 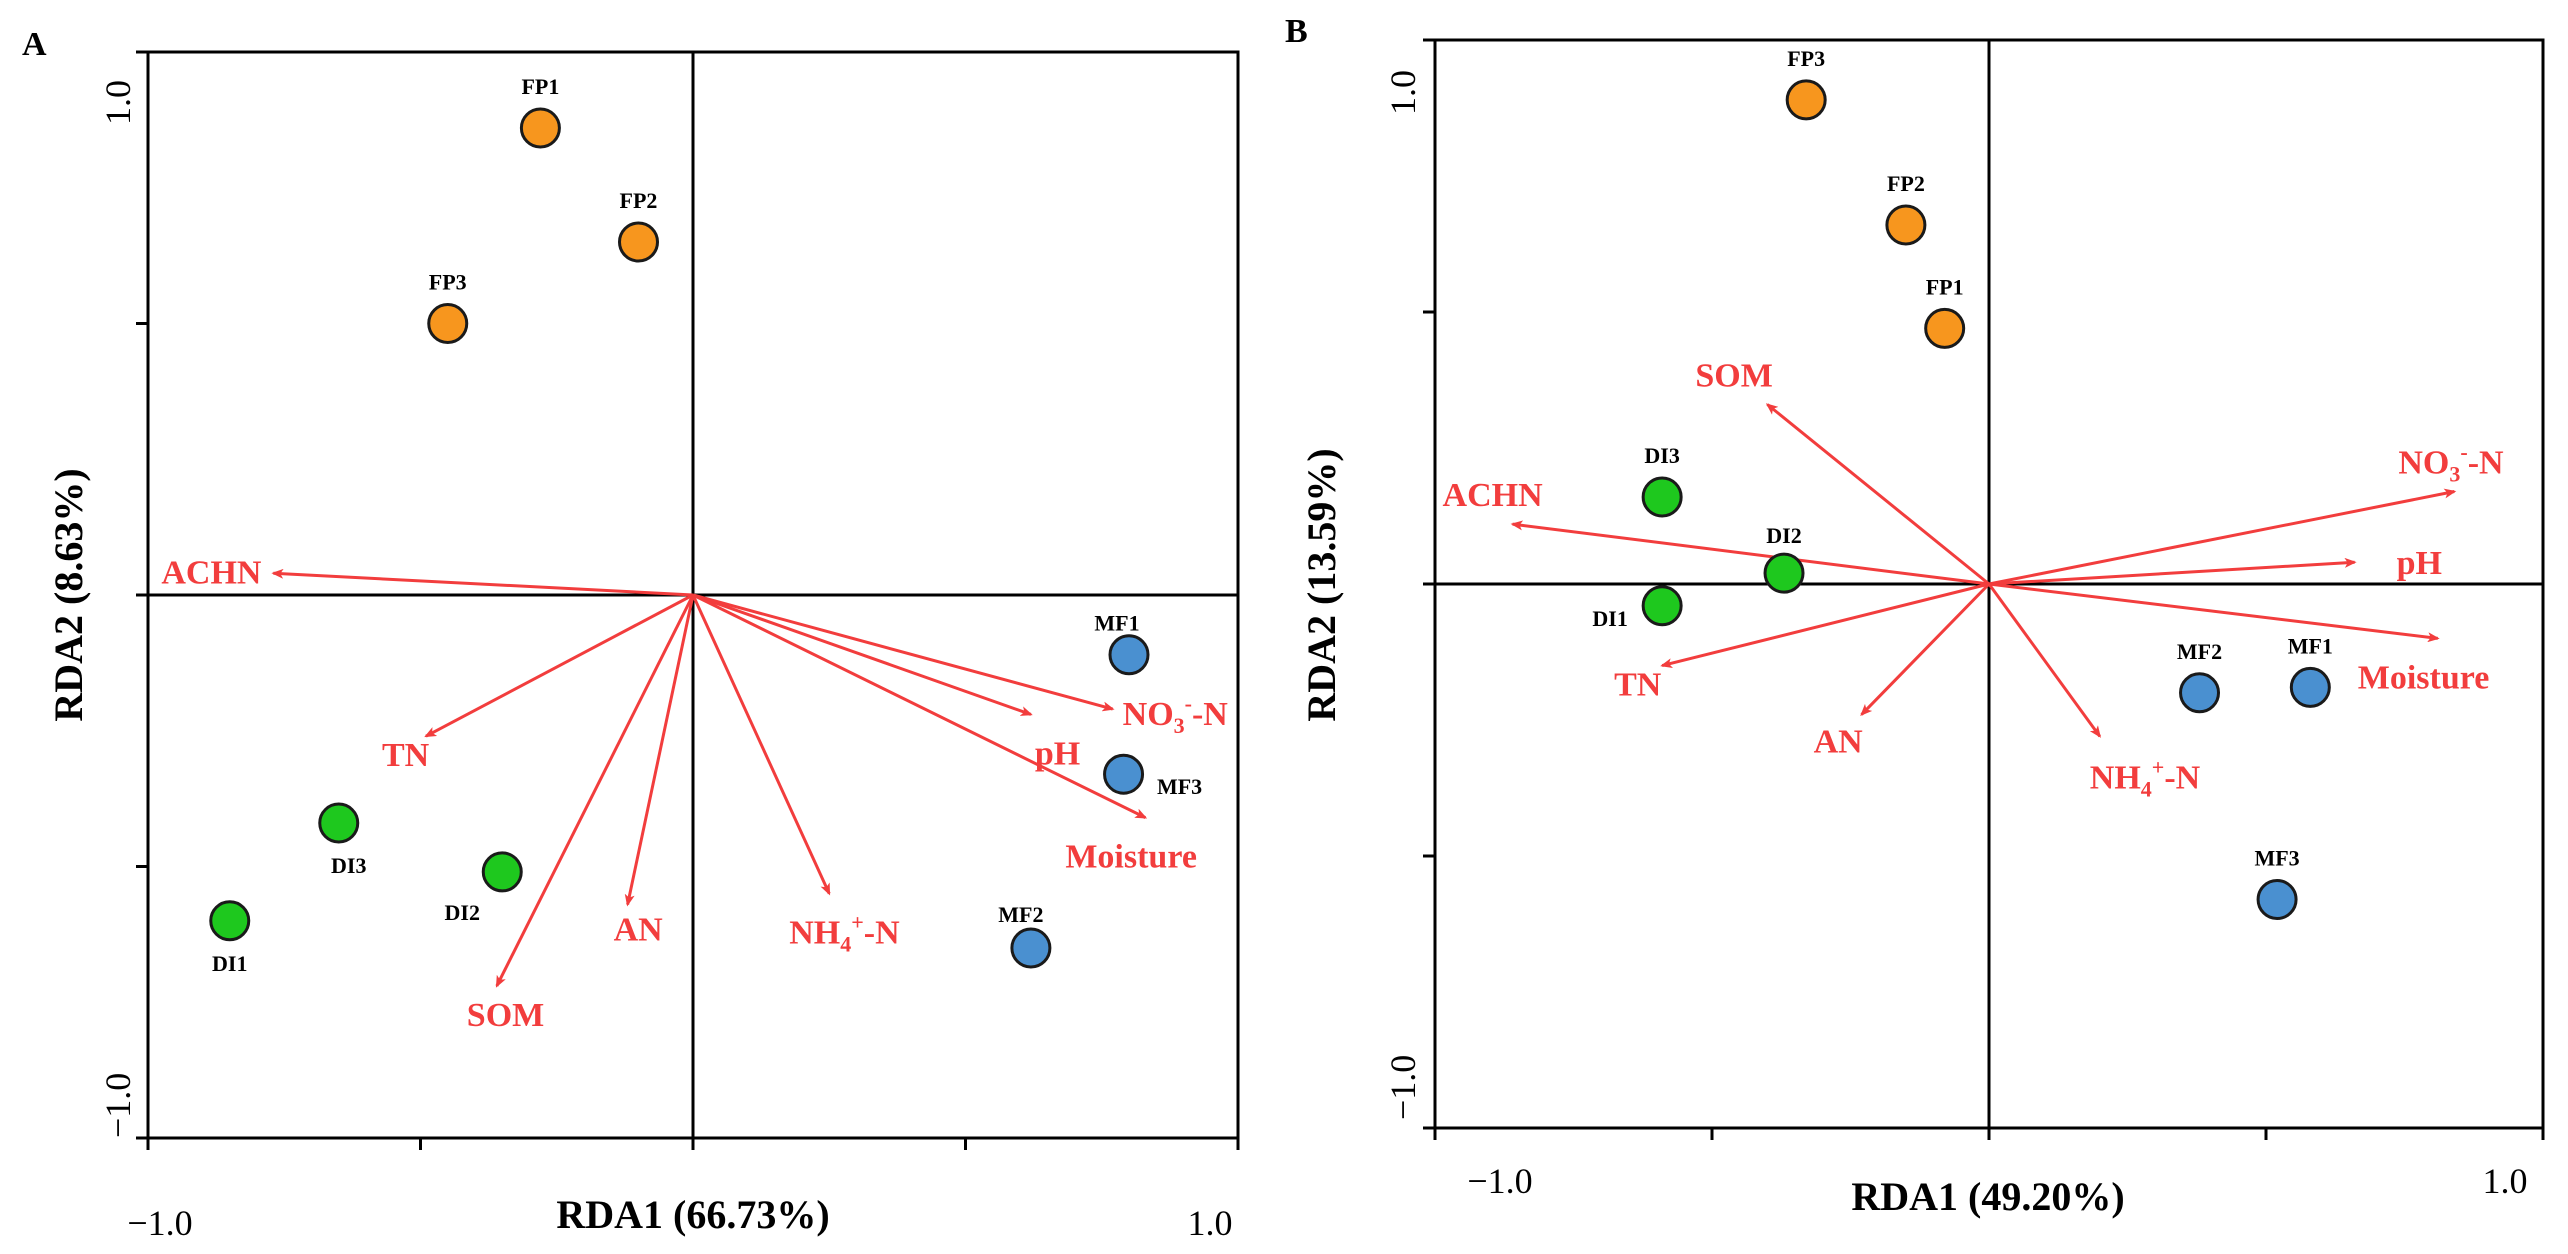 What do you see at coordinates (34, 44) in the screenshot?
I see `panel-letter-a: A` at bounding box center [34, 44].